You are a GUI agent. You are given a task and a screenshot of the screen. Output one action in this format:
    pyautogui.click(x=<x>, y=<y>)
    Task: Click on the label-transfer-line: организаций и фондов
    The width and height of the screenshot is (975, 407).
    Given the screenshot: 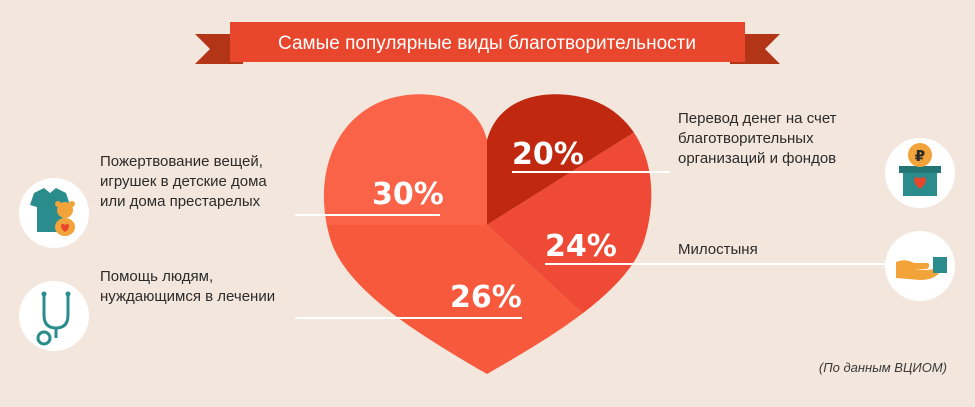 What is the action you would take?
    pyautogui.click(x=757, y=158)
    